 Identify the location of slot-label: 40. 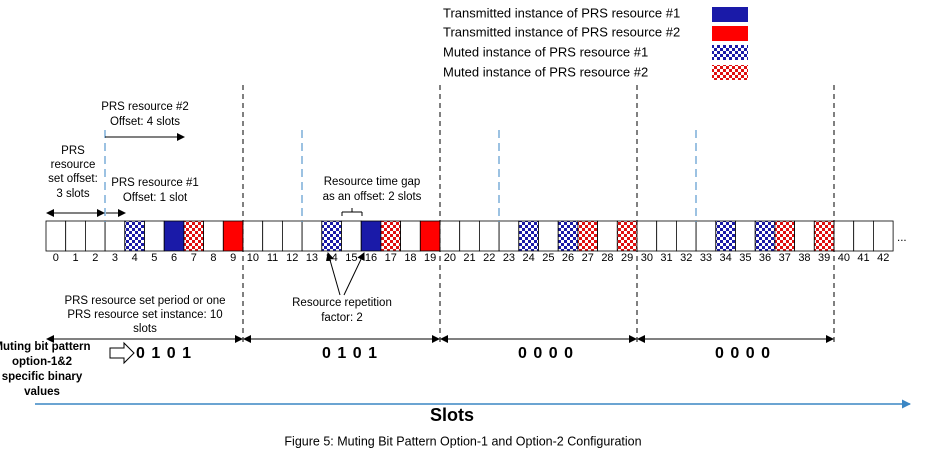
(844, 258).